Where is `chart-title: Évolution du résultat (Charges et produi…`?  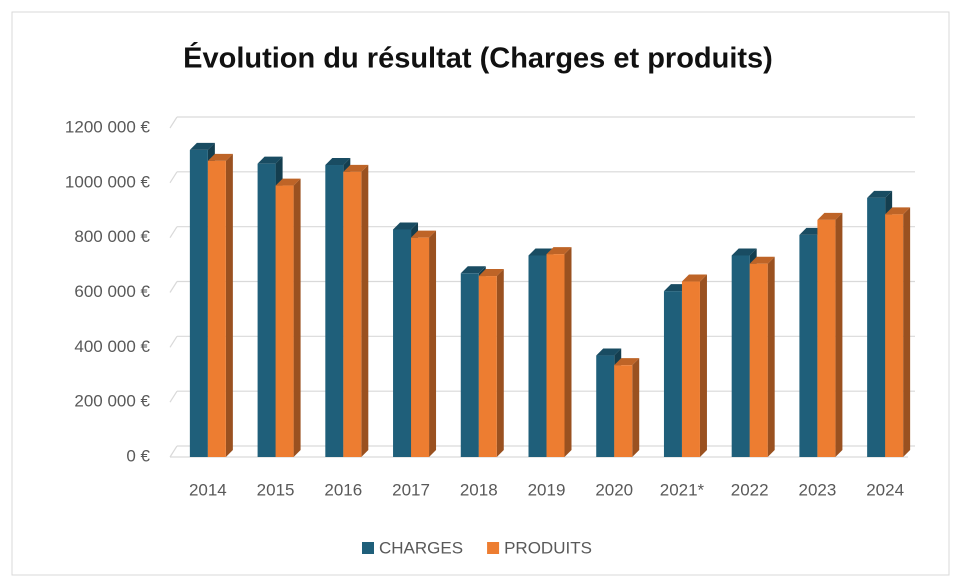 chart-title: Évolution du résultat (Charges et produi… is located at coordinates (478, 58).